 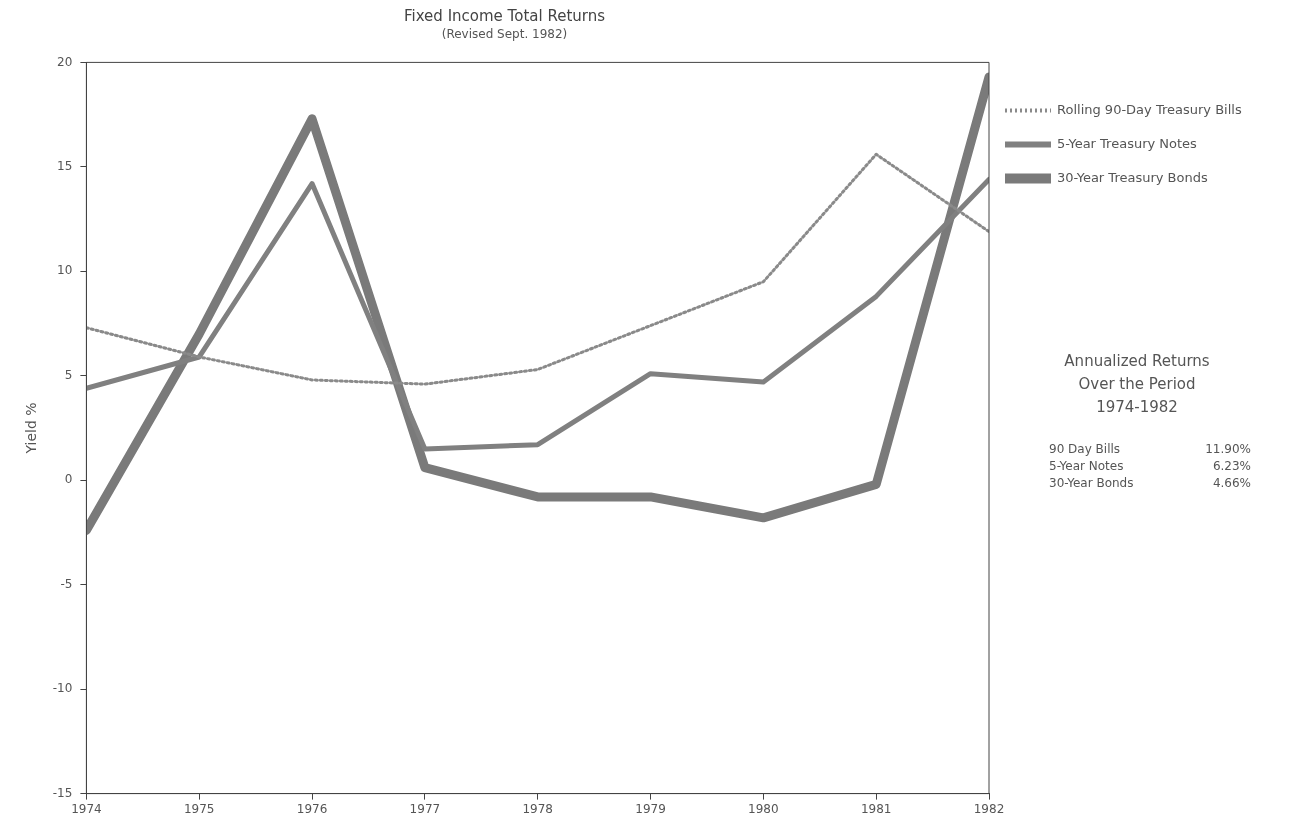 I want to click on text: 11.90%, so click(x=1228, y=448).